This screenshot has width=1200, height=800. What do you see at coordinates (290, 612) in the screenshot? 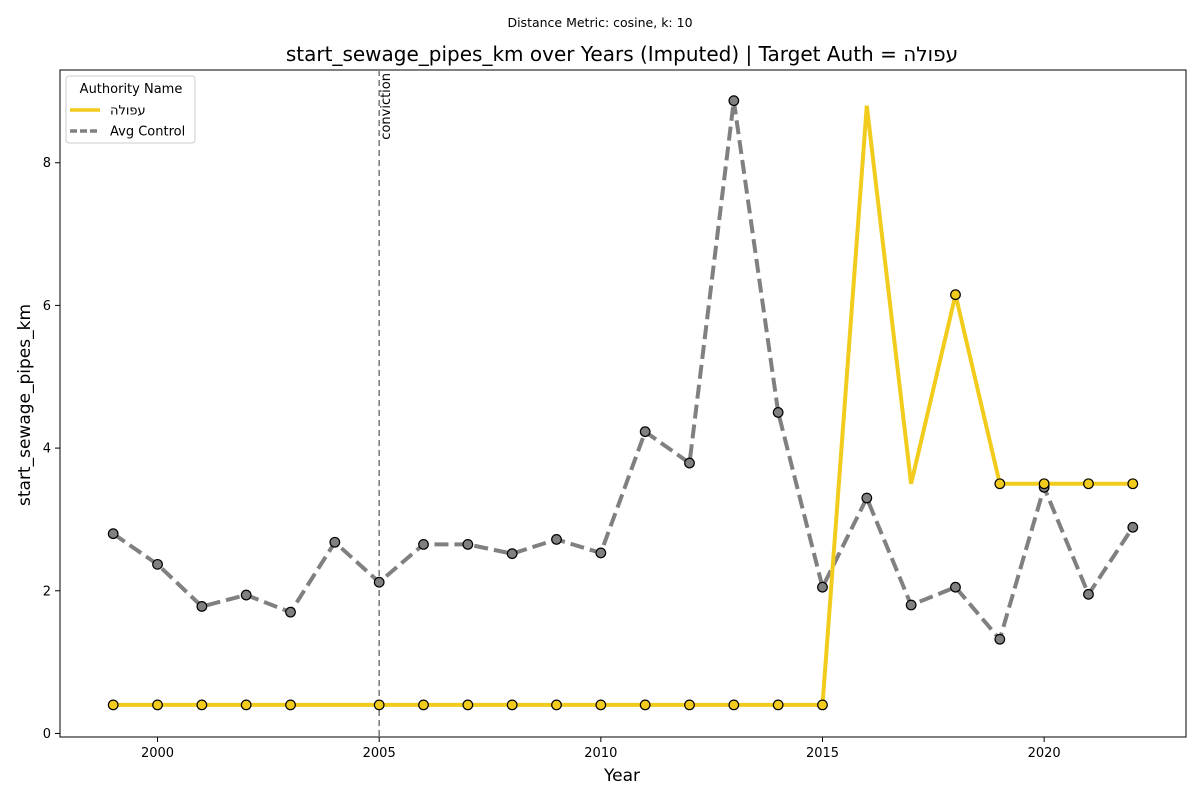
I see `point-s1-2003` at bounding box center [290, 612].